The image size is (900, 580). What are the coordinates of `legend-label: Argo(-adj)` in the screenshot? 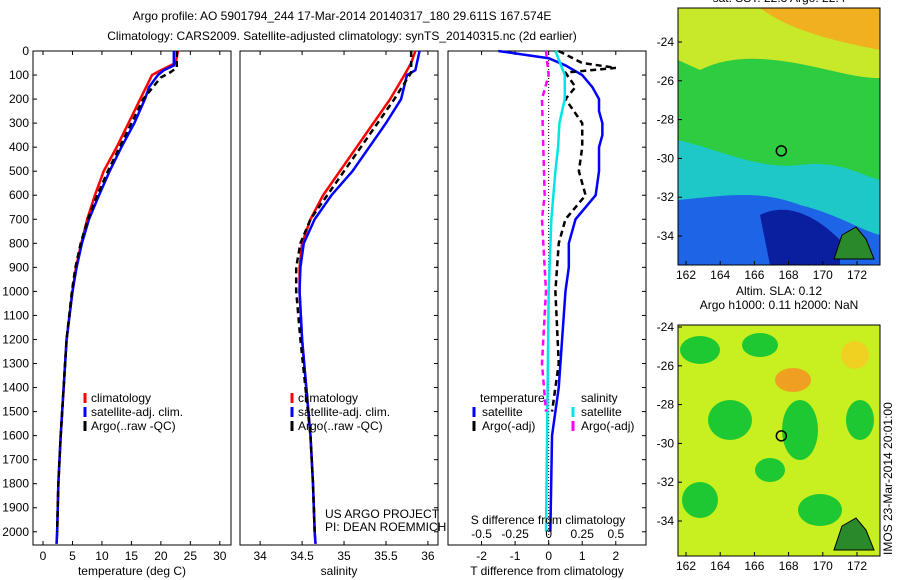 It's located at (607, 426).